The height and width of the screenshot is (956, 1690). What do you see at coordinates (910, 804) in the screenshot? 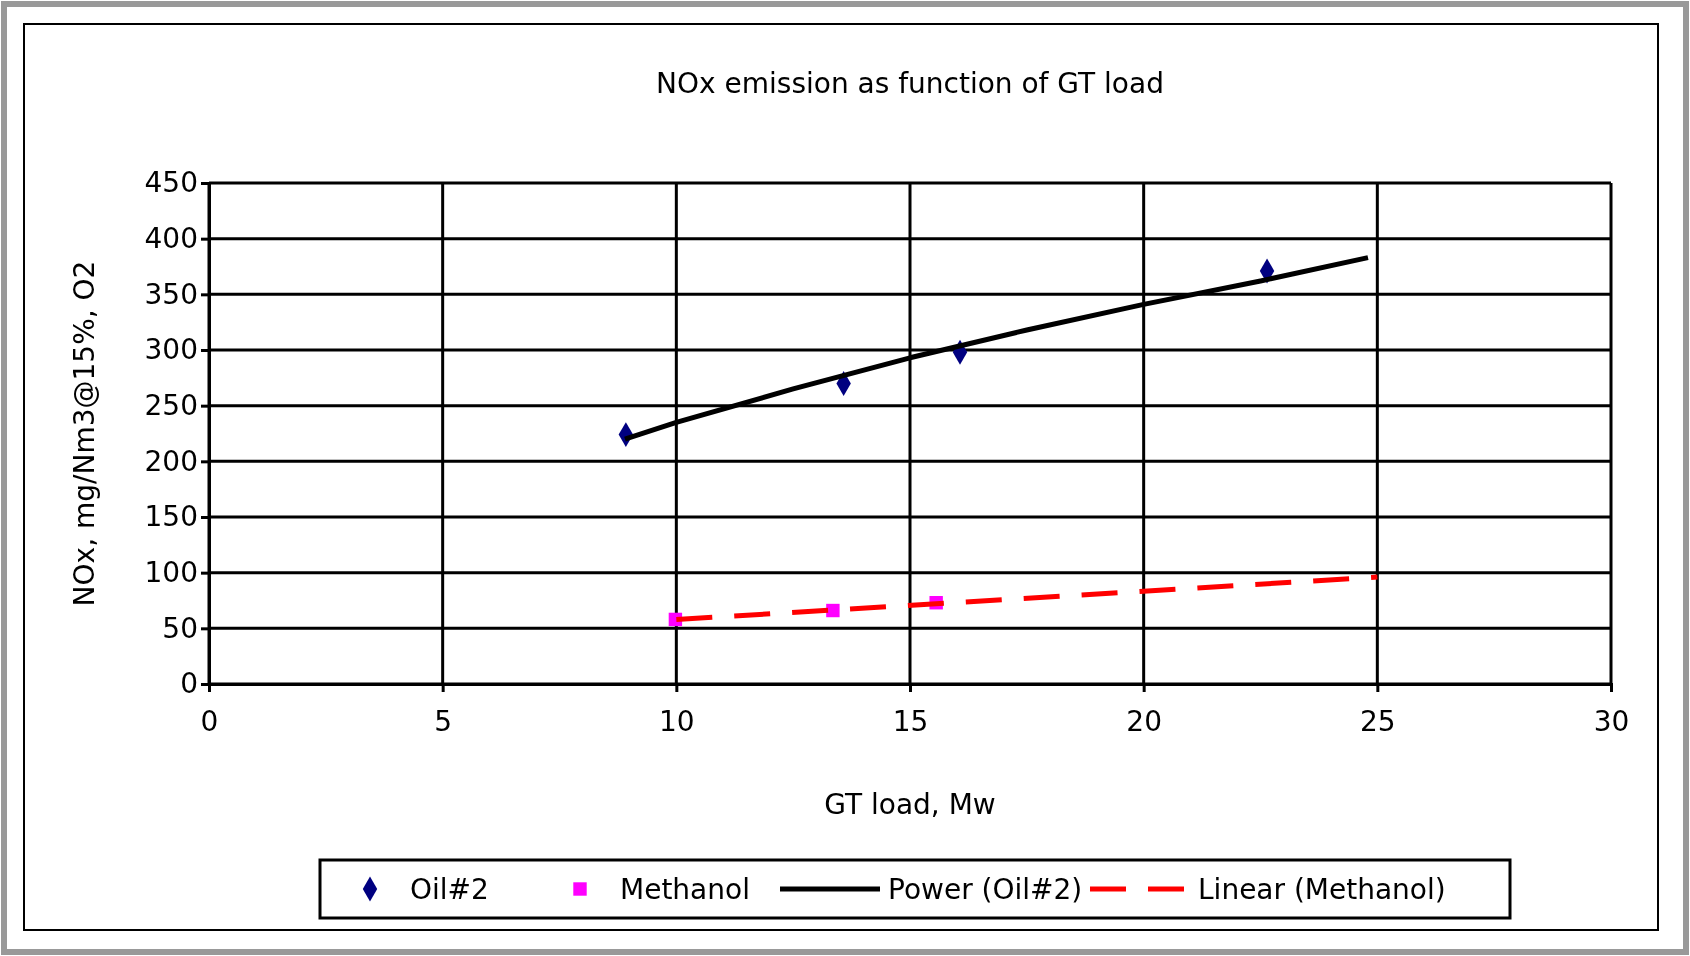
I see `x-axis-title: GT load, Mw` at bounding box center [910, 804].